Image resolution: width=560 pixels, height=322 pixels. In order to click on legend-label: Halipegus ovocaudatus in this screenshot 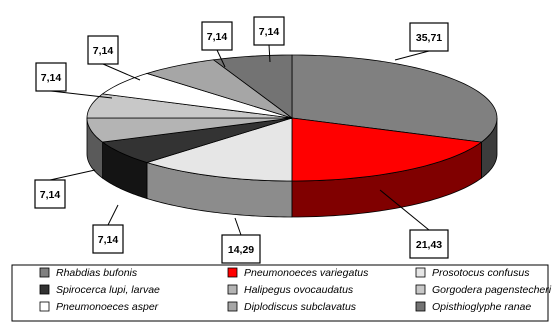, I will do `click(299, 290)`.